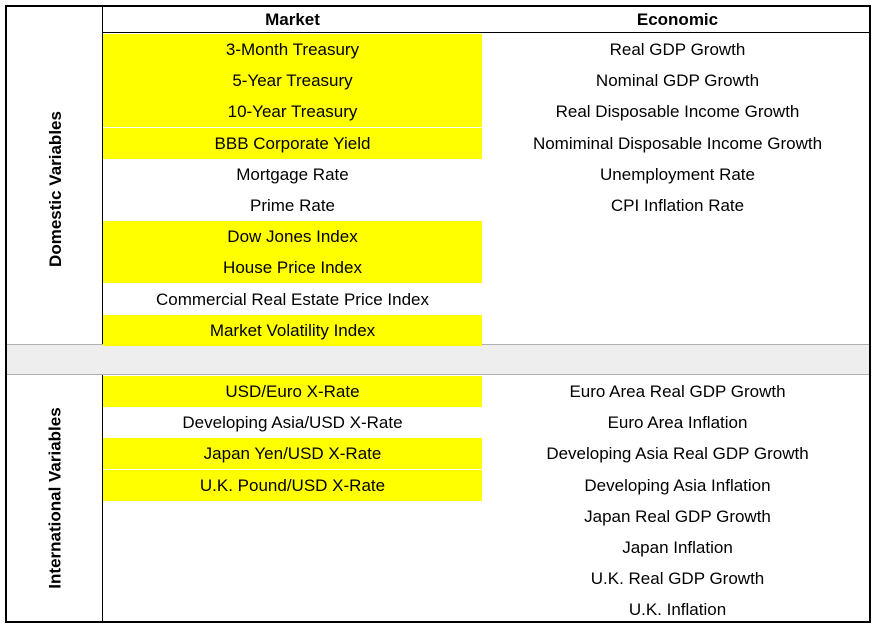 The image size is (877, 628). What do you see at coordinates (292, 49) in the screenshot?
I see `market-variable-cell: 3-Month Treasury` at bounding box center [292, 49].